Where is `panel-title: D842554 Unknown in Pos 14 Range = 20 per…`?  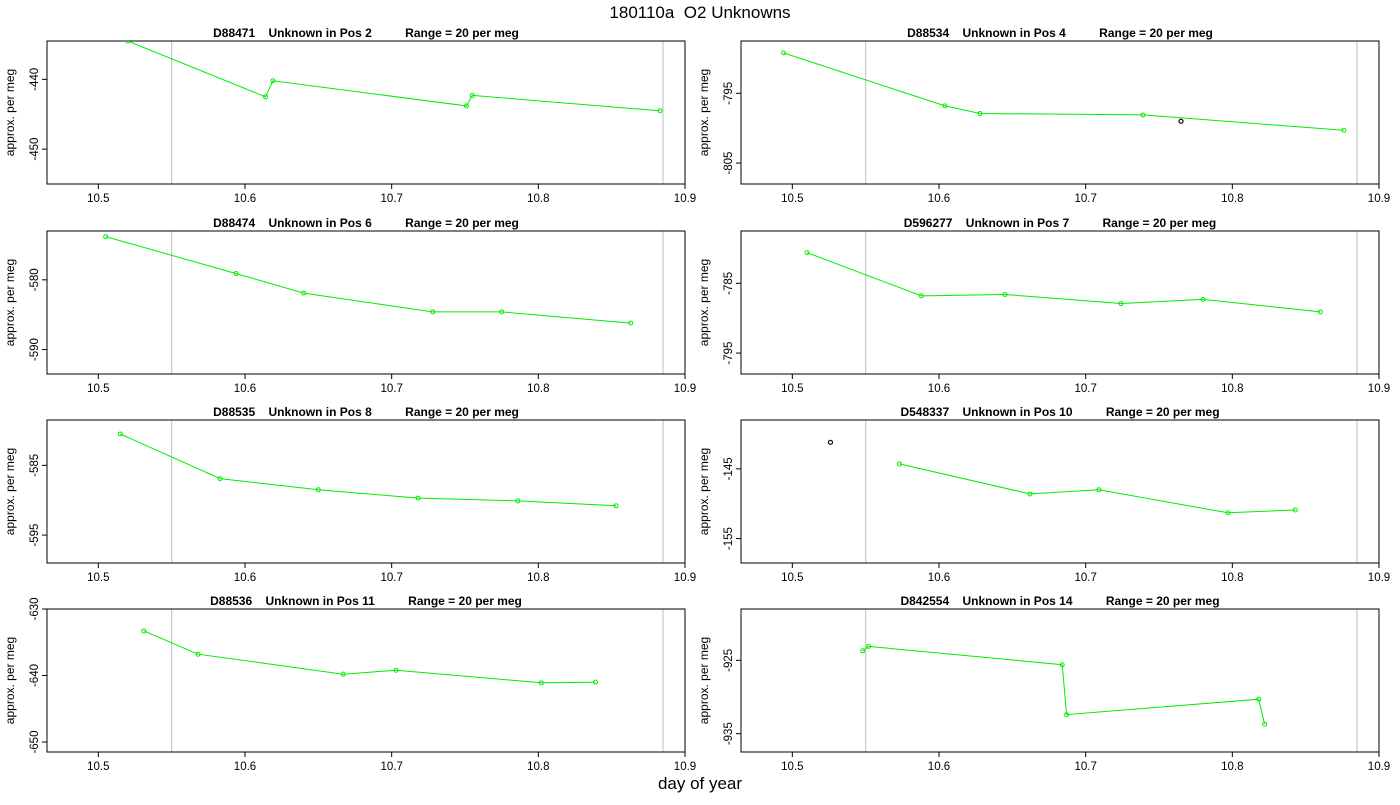 panel-title: D842554 Unknown in Pos 14 Range = 20 per… is located at coordinates (1059, 601).